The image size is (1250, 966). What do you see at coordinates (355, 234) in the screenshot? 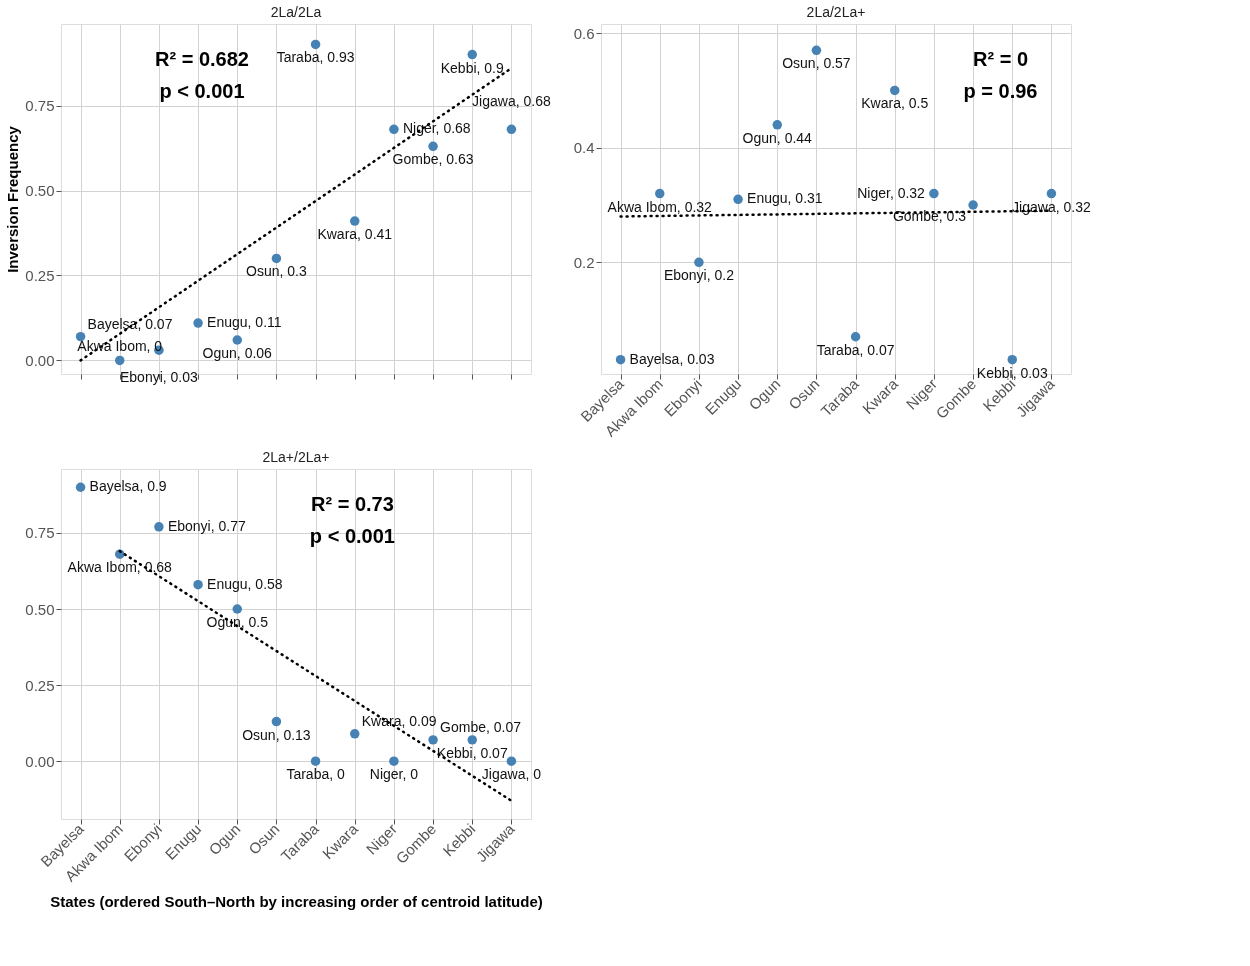
I see `data-label: Kwara, 0.41` at bounding box center [355, 234].